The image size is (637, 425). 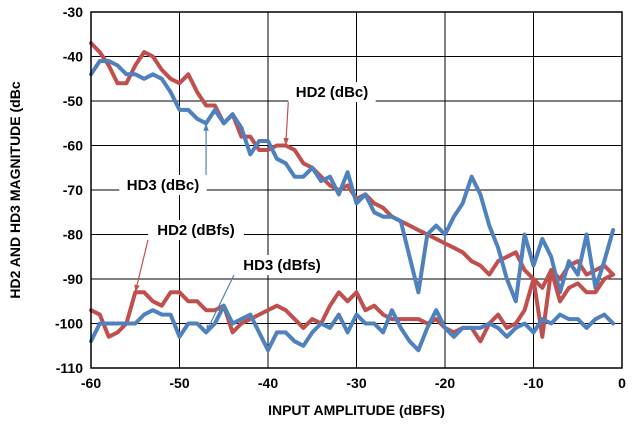 I want to click on callout-label: HD3 (dBfs), so click(x=282, y=265).